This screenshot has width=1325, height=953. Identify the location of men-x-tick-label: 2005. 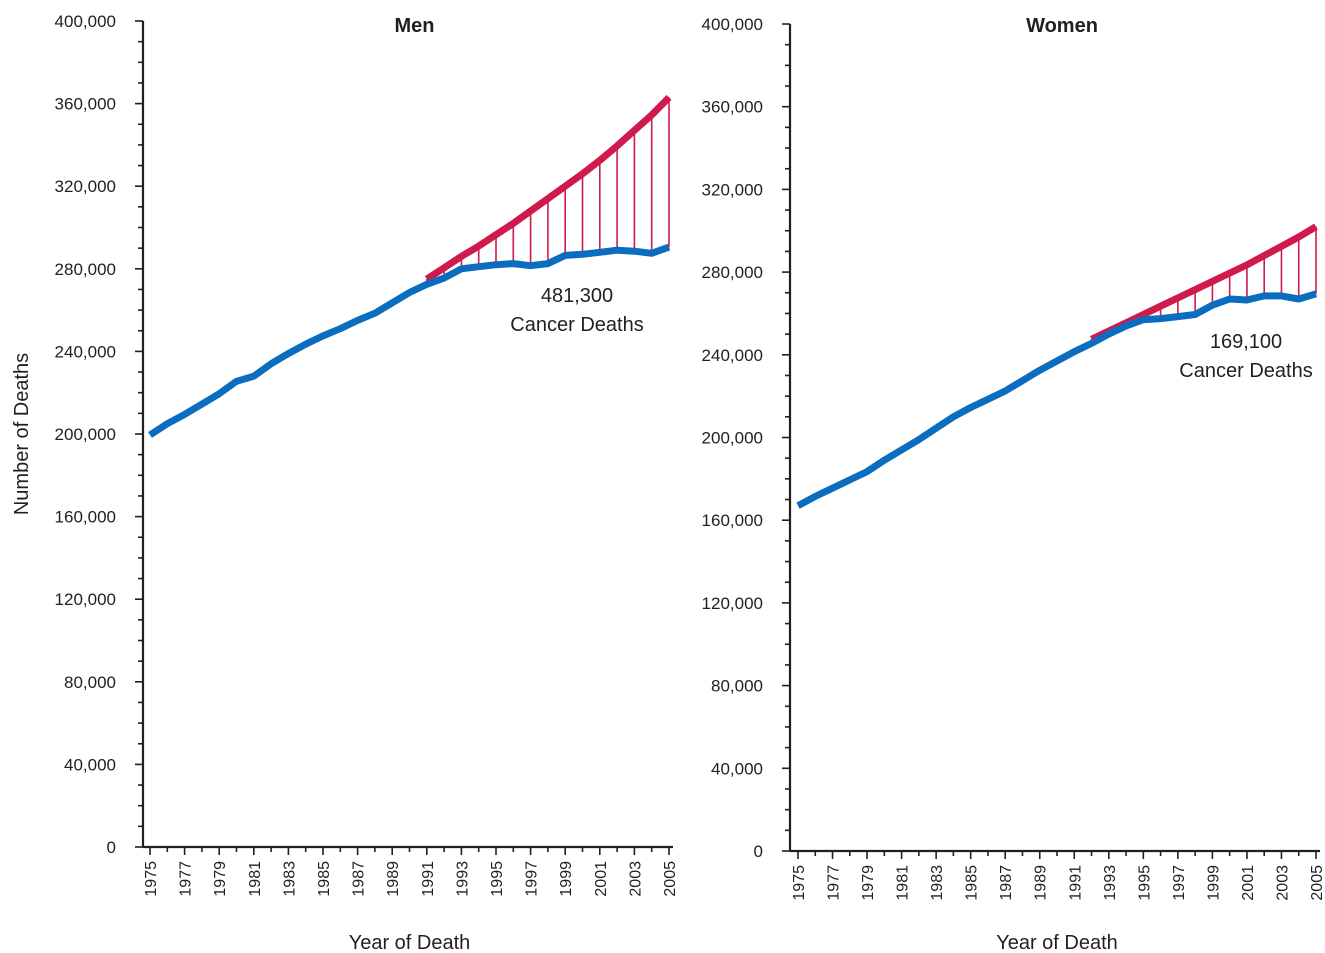
(670, 879).